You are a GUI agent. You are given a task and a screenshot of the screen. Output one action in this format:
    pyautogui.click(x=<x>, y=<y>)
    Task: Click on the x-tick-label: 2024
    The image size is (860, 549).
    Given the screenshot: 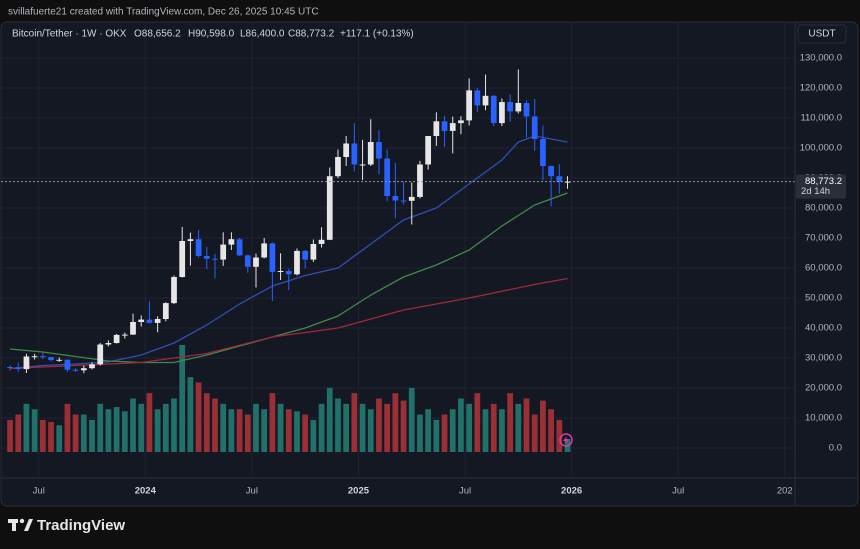 What is the action you would take?
    pyautogui.click(x=146, y=491)
    